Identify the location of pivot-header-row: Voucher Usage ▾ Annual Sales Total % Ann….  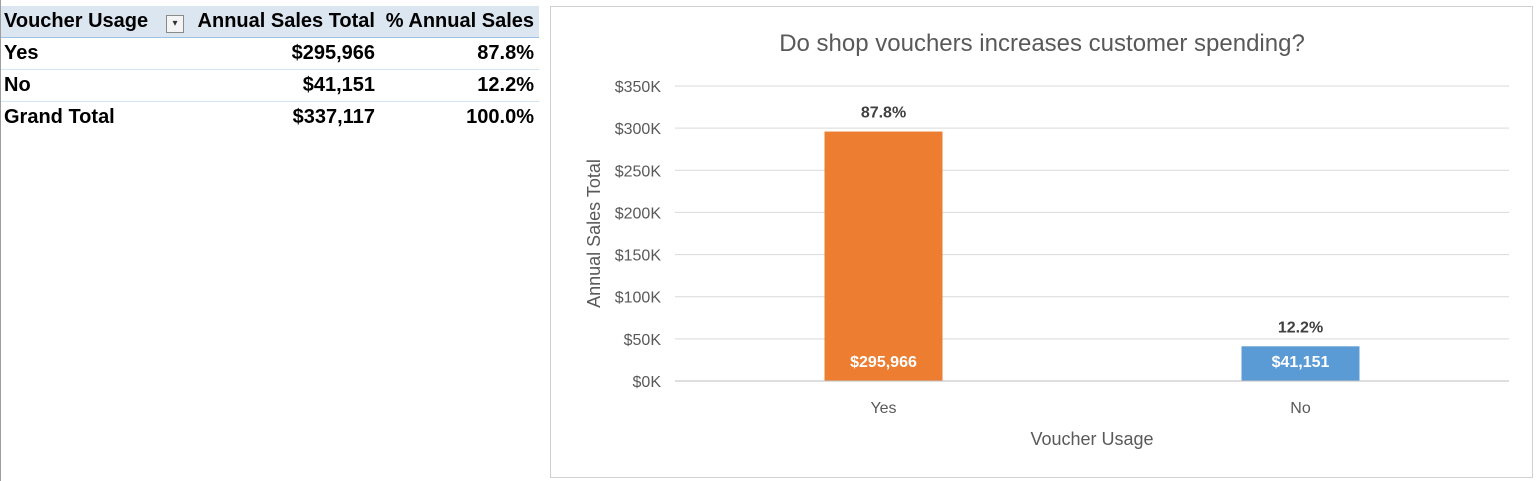
(270, 22).